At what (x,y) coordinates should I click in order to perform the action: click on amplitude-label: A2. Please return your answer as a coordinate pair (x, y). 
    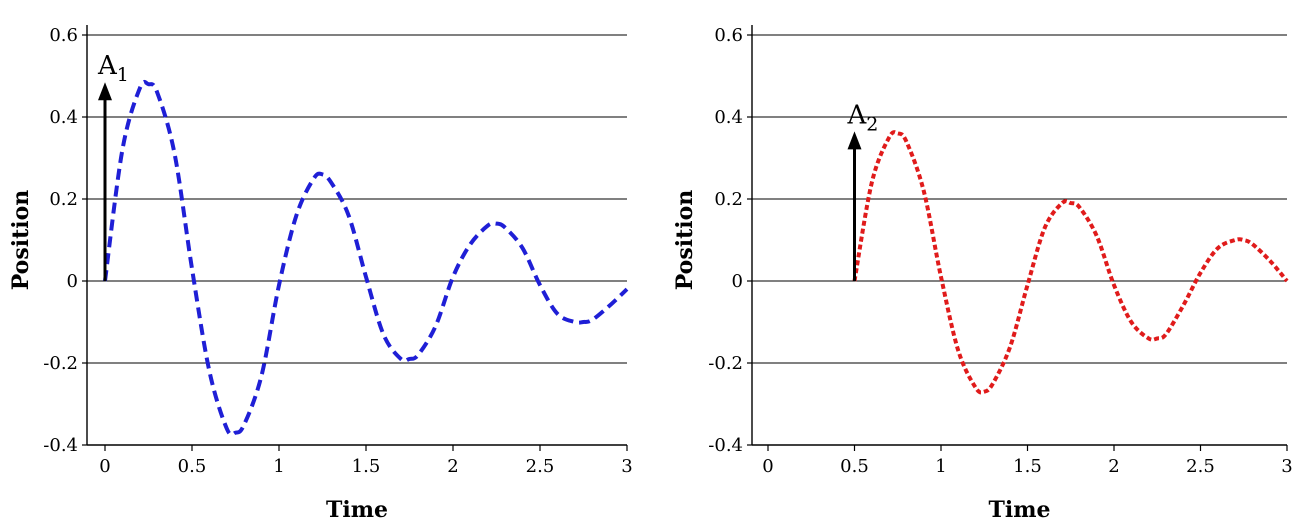
    Looking at the image, I should click on (863, 117).